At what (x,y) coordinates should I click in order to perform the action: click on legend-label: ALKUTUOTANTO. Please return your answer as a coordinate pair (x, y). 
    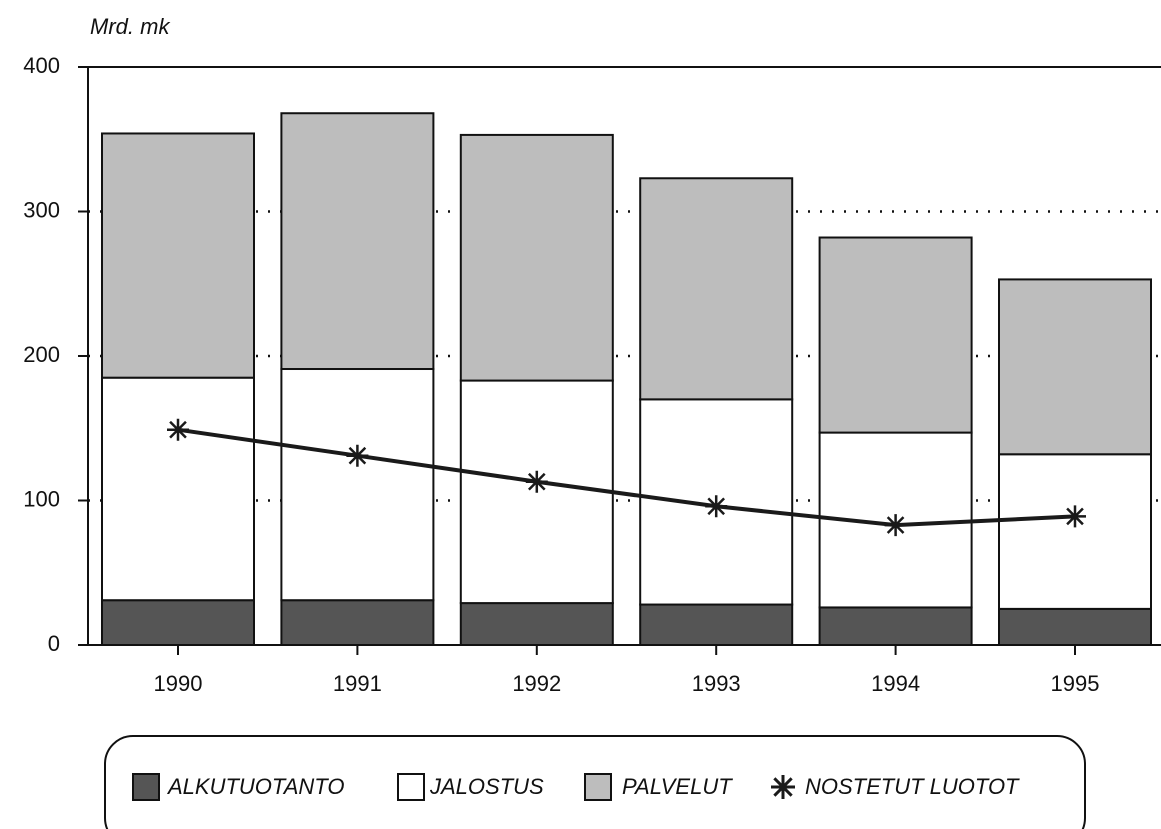
    Looking at the image, I should click on (255, 786).